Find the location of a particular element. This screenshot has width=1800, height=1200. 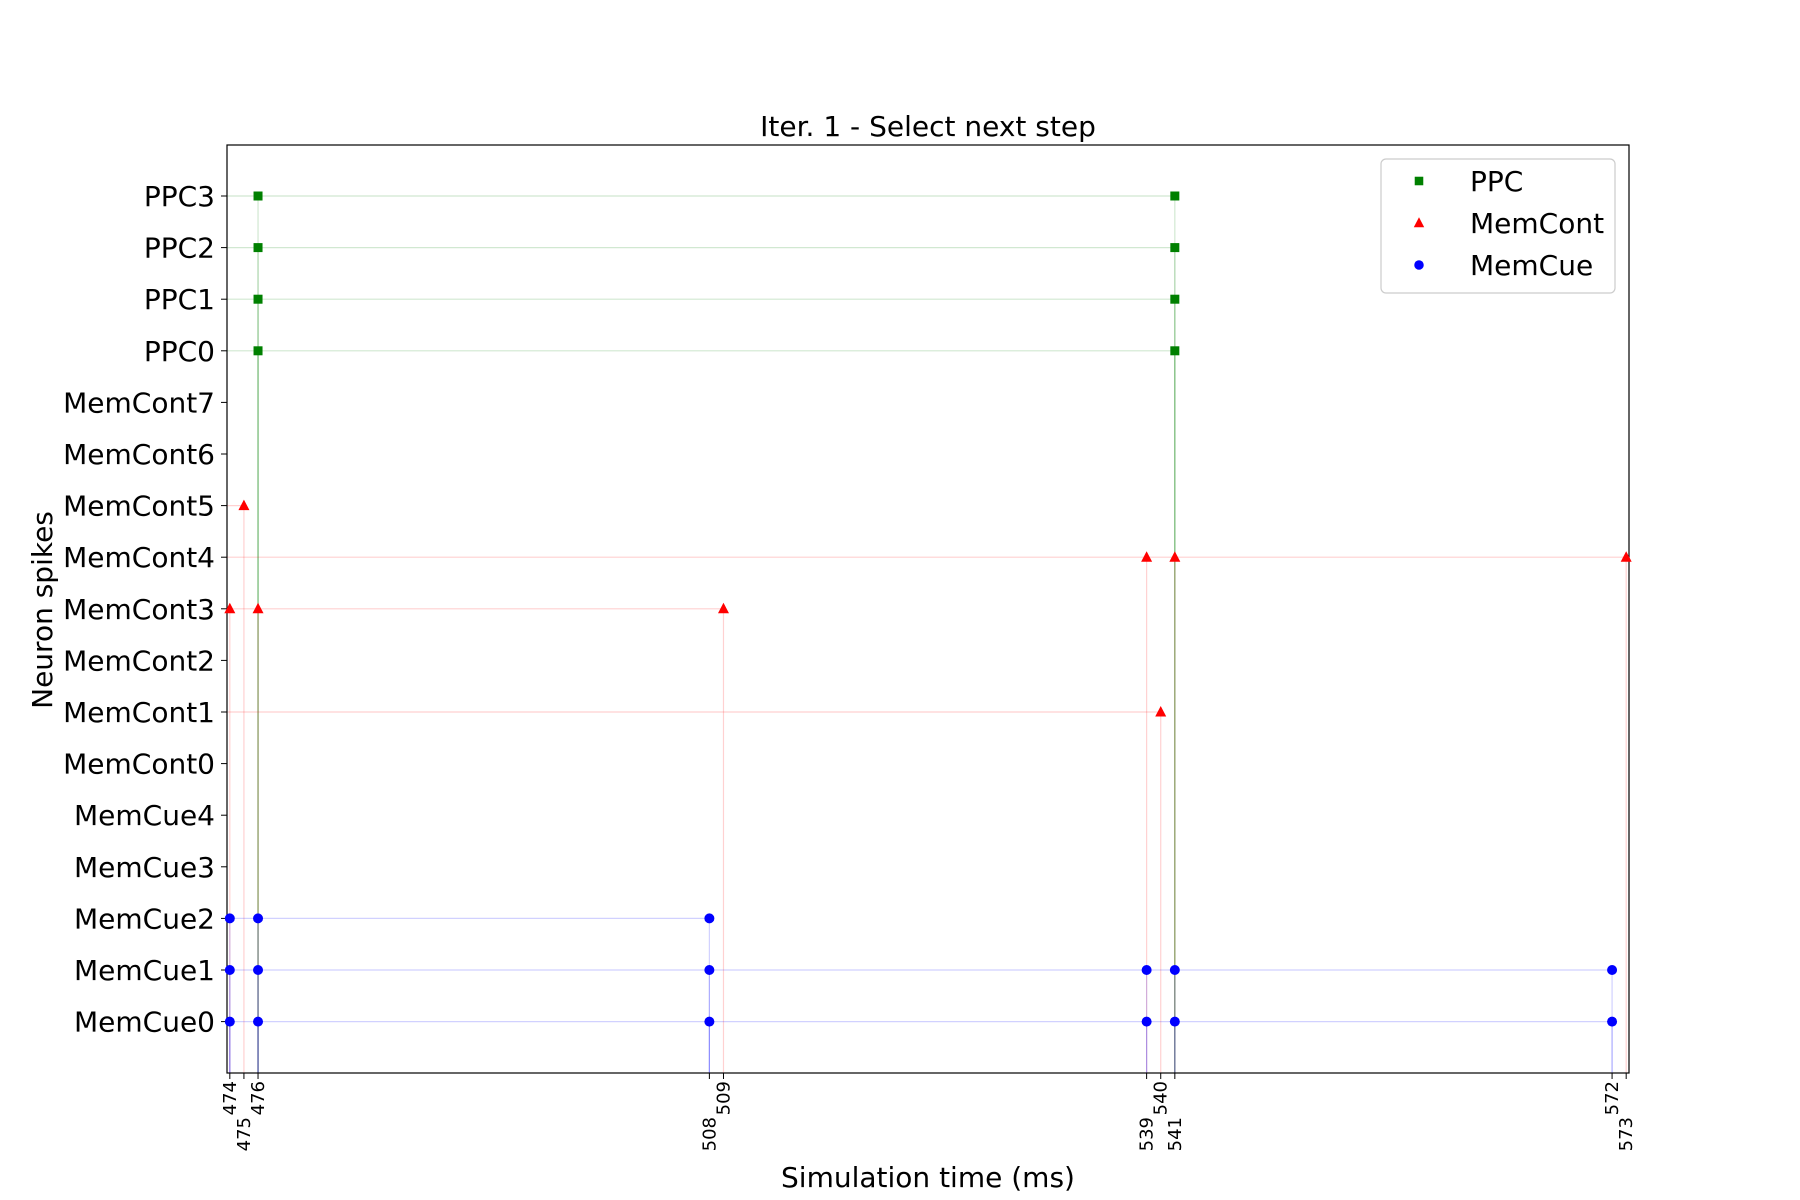

legend: PPC MemCont MemCue is located at coordinates (1498, 226).